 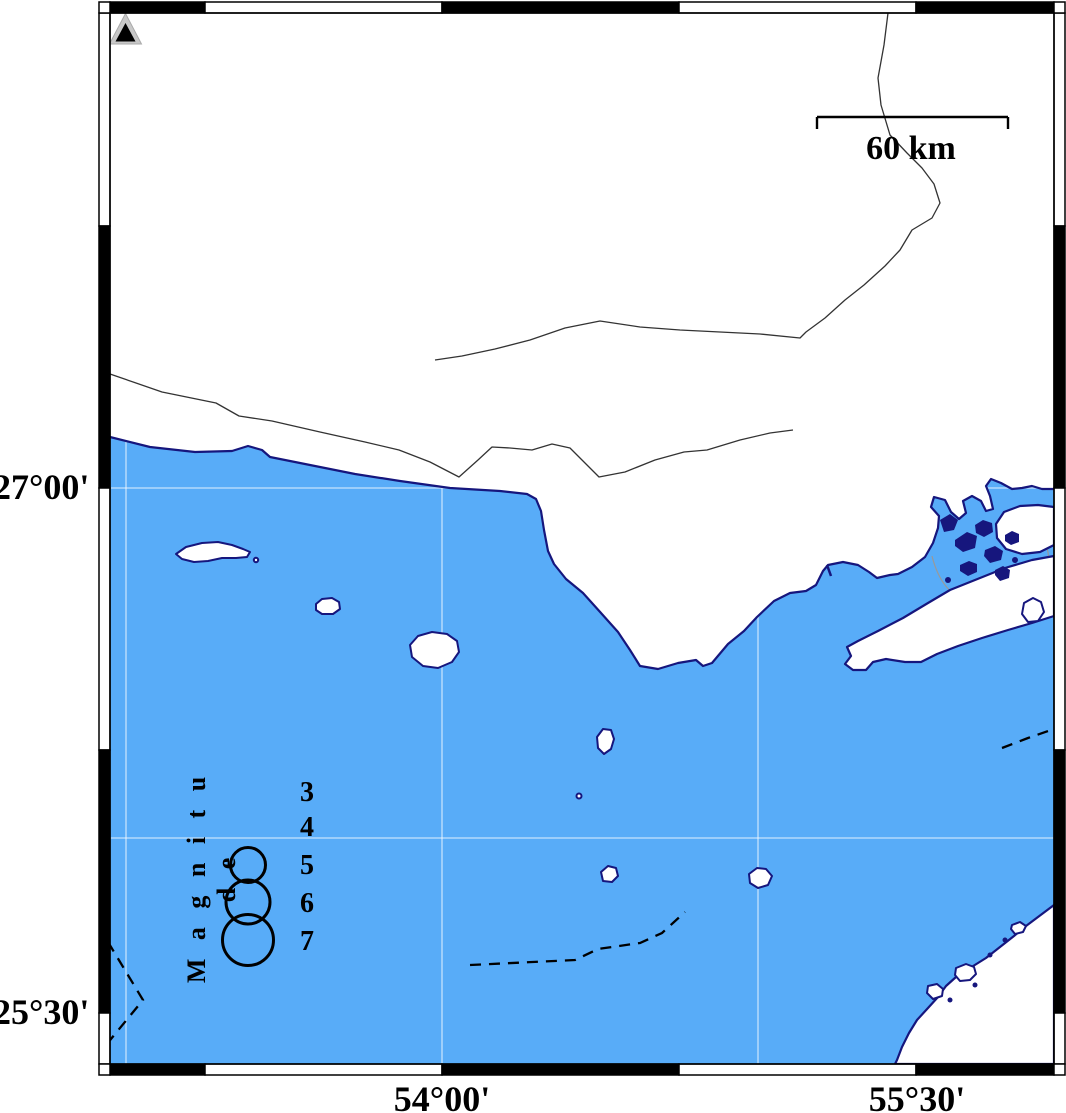 I want to click on lon-label-54E: 54°00', so click(x=442, y=1096).